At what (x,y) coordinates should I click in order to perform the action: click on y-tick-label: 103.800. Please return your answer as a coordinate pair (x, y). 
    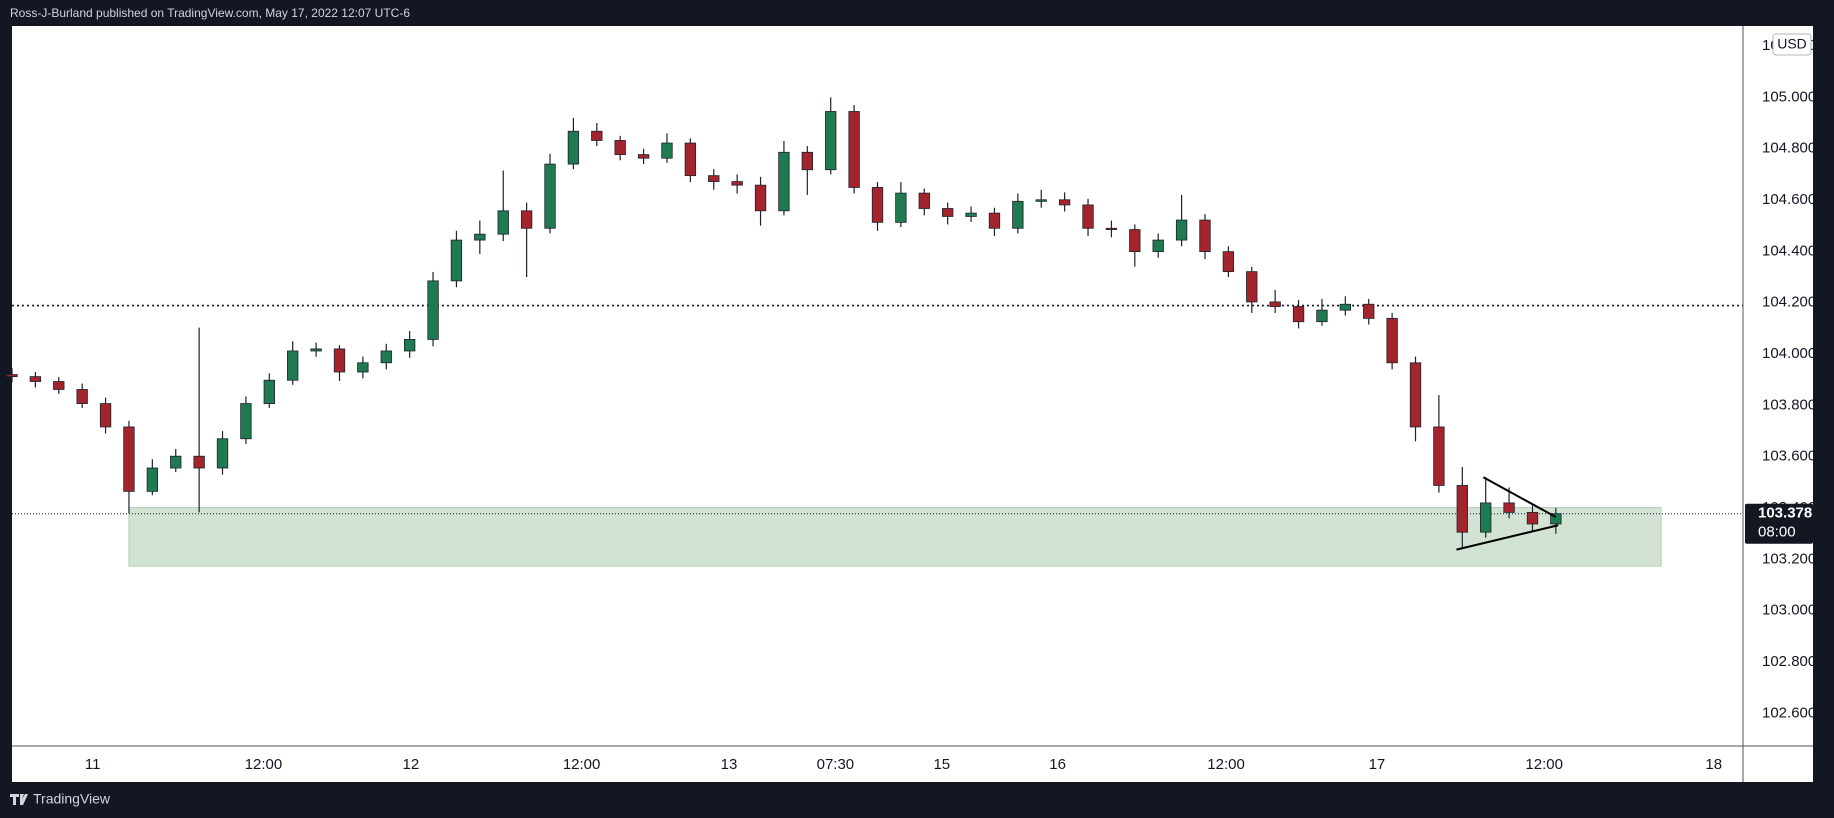
    Looking at the image, I should click on (1789, 404).